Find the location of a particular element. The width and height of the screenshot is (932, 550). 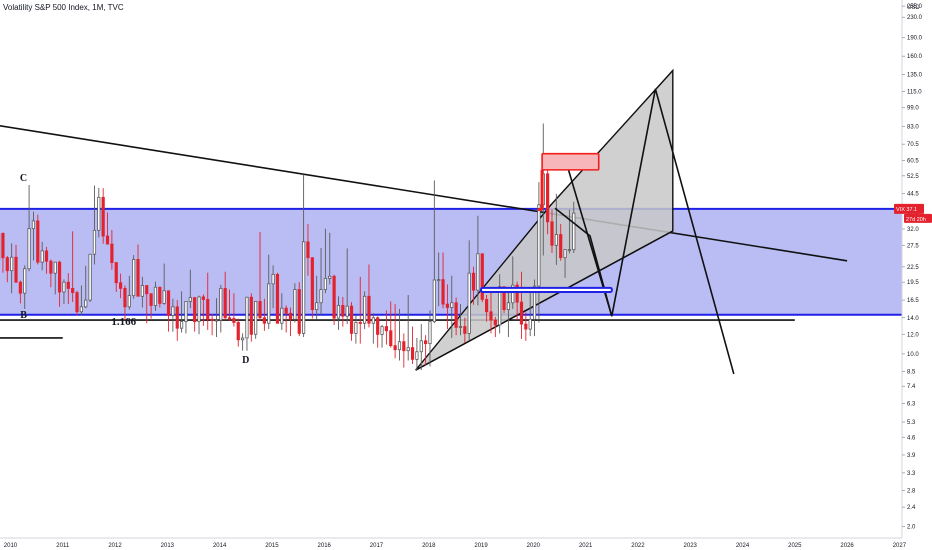

wave-label: 1.166 is located at coordinates (123, 322).